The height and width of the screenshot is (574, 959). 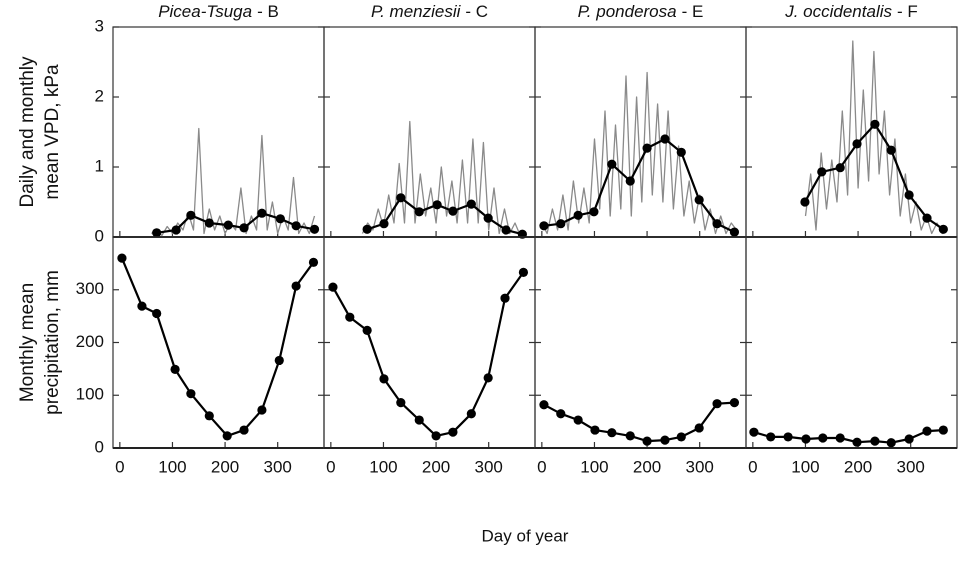 I want to click on y-tick-label: 0, so click(x=99, y=446).